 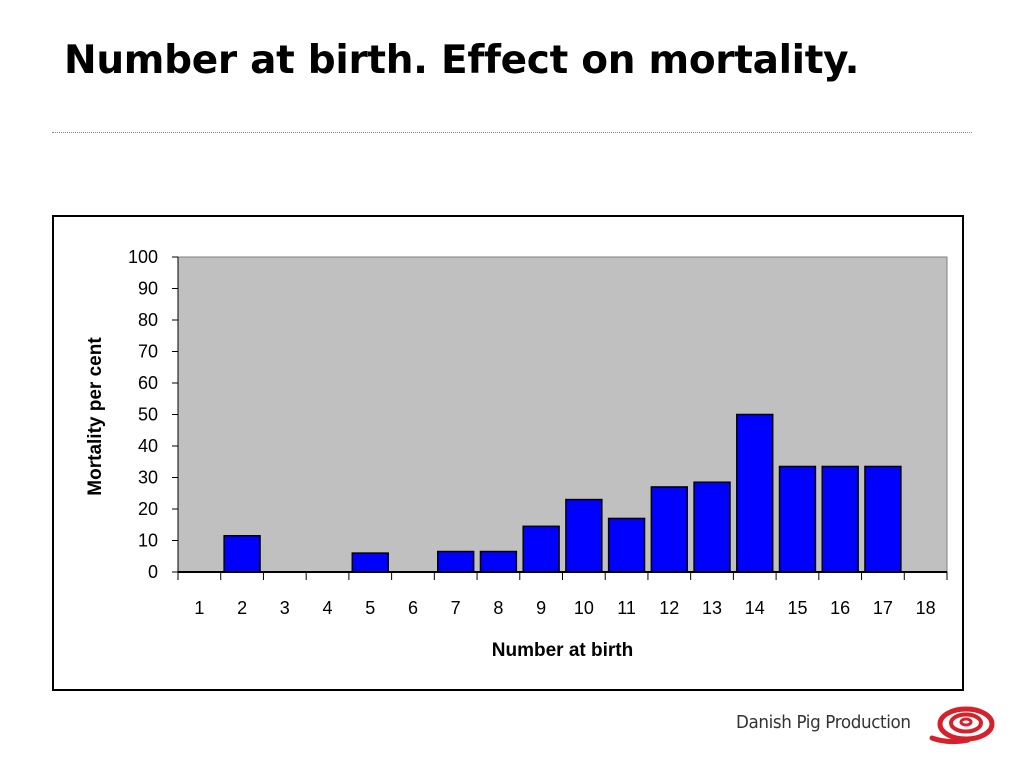 What do you see at coordinates (148, 509) in the screenshot?
I see `y-tick-label: 20` at bounding box center [148, 509].